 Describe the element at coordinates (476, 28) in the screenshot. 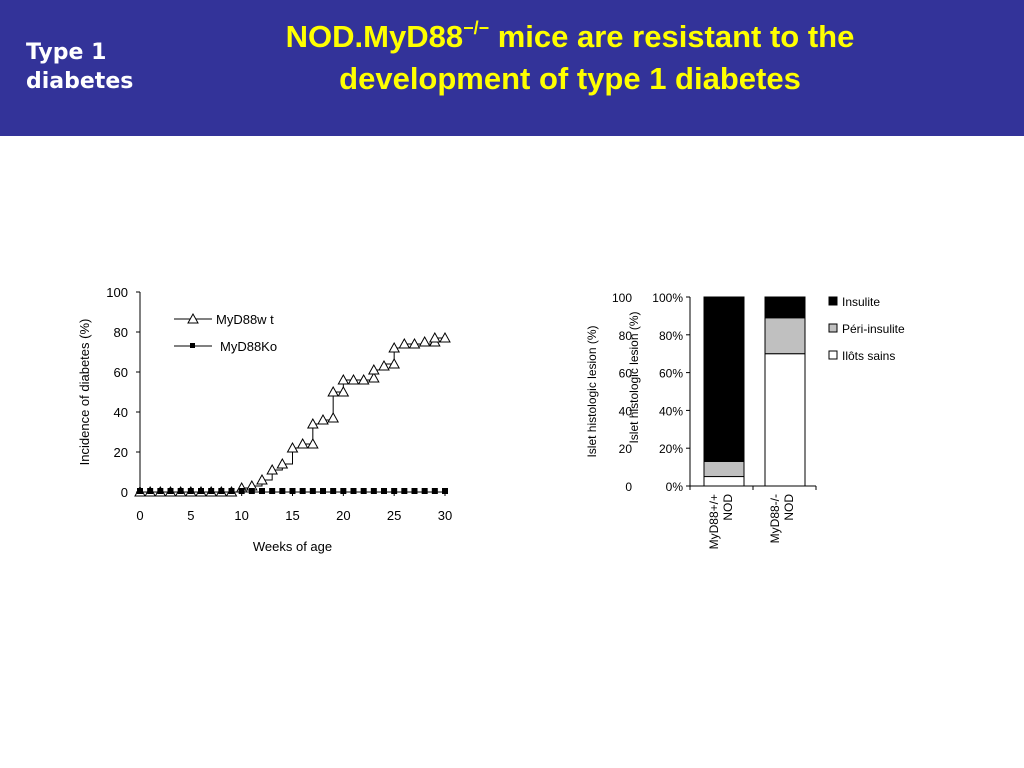

I see `title-superscript: −/−` at that location.